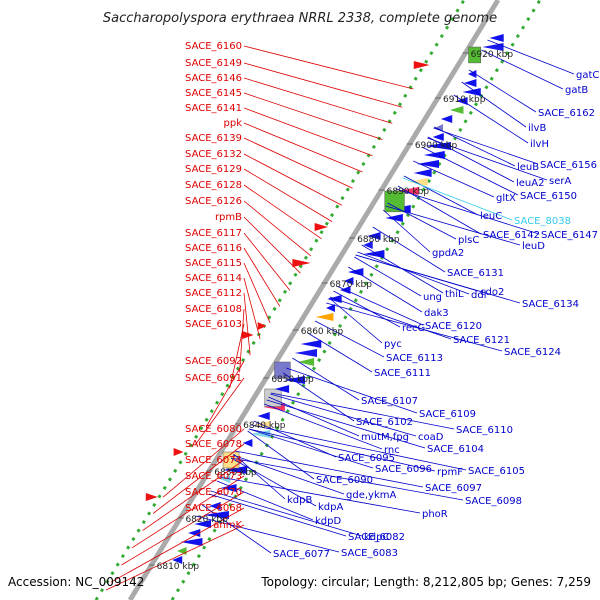 The image size is (600, 600). Describe the element at coordinates (206, 520) in the screenshot. I see `scale-tick-label: 6820 kbp` at that location.